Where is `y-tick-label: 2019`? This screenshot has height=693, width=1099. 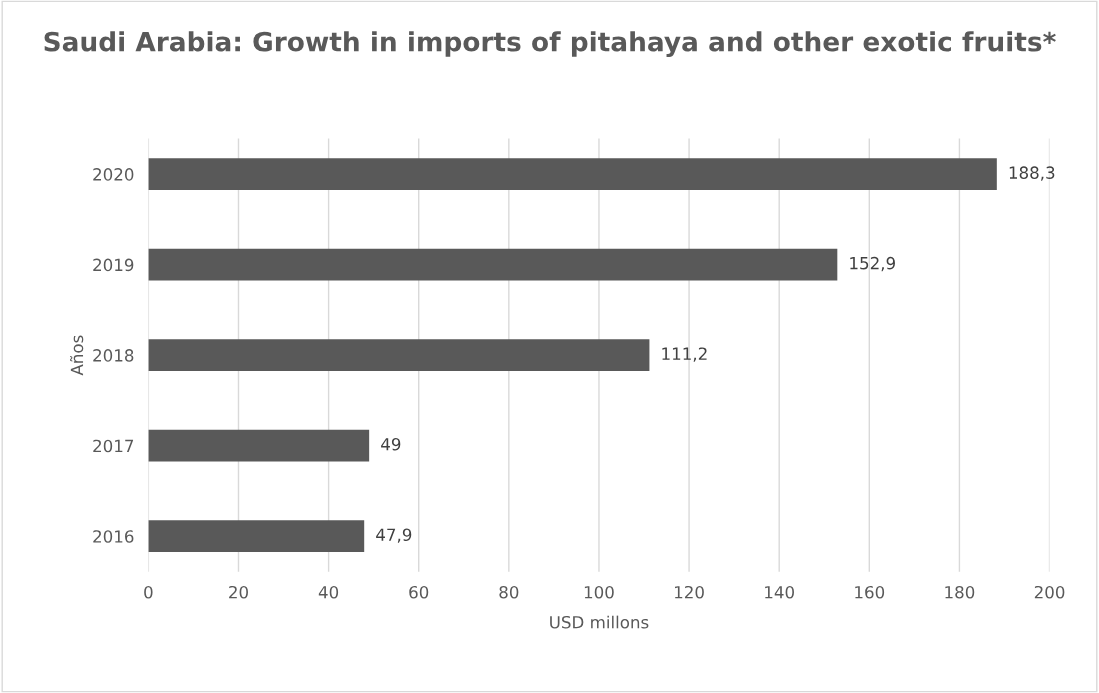 y-tick-label: 2019 is located at coordinates (113, 265).